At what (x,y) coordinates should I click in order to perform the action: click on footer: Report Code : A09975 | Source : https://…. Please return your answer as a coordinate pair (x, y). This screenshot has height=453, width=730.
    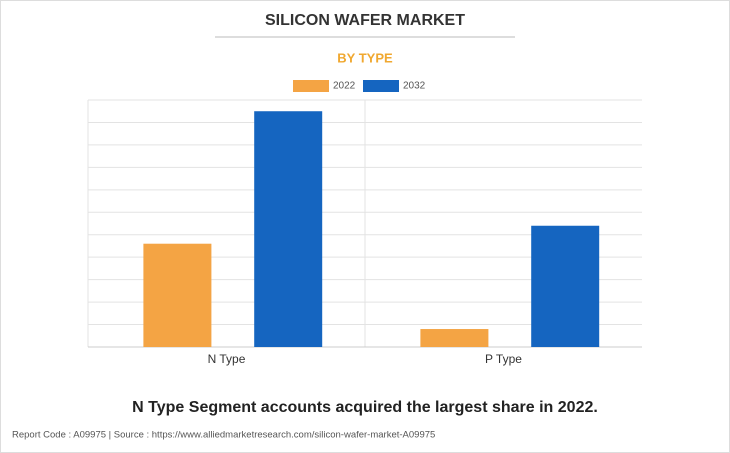
    Looking at the image, I should click on (223, 435).